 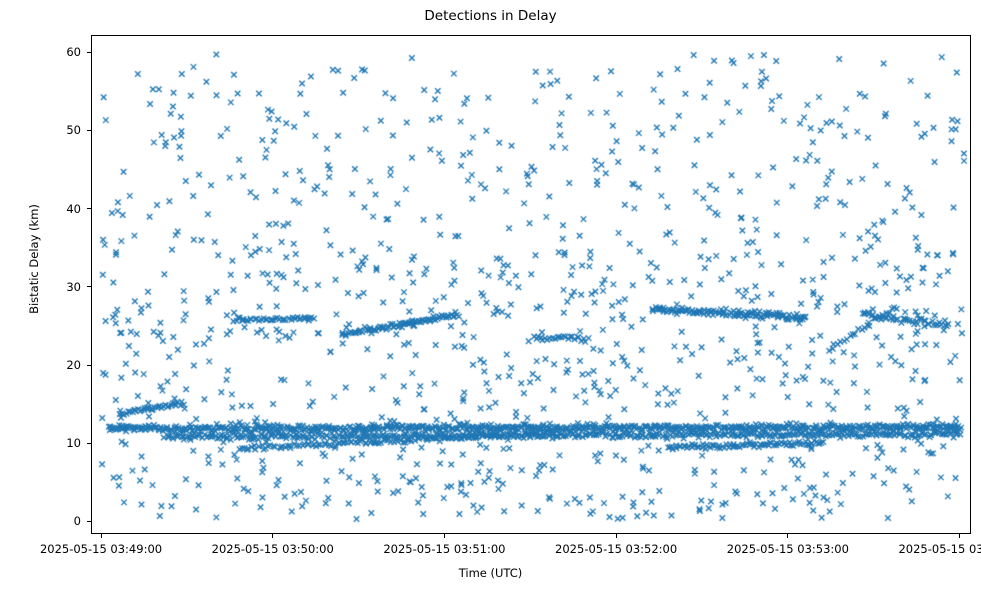 I want to click on x-tick-label: 2025-05-15 03:54:00, so click(x=939, y=549).